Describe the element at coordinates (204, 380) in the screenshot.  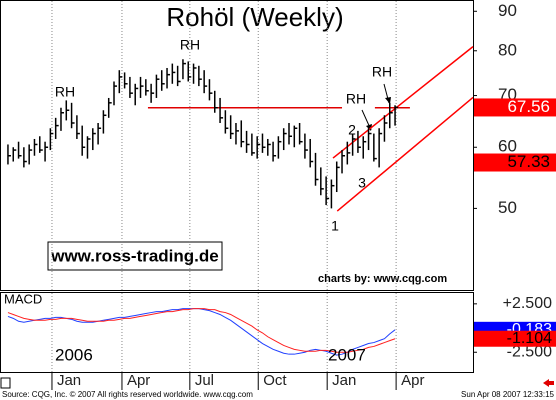
I see `x-tick-label: Jul` at that location.